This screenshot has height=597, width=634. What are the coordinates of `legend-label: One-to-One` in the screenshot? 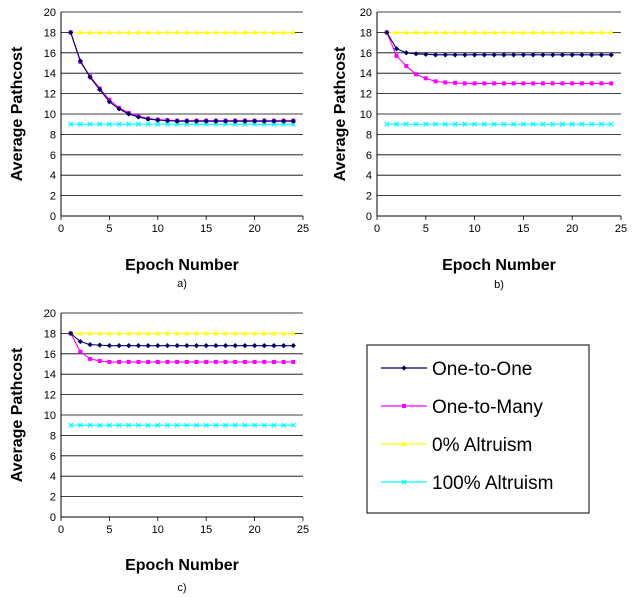 It's located at (482, 369).